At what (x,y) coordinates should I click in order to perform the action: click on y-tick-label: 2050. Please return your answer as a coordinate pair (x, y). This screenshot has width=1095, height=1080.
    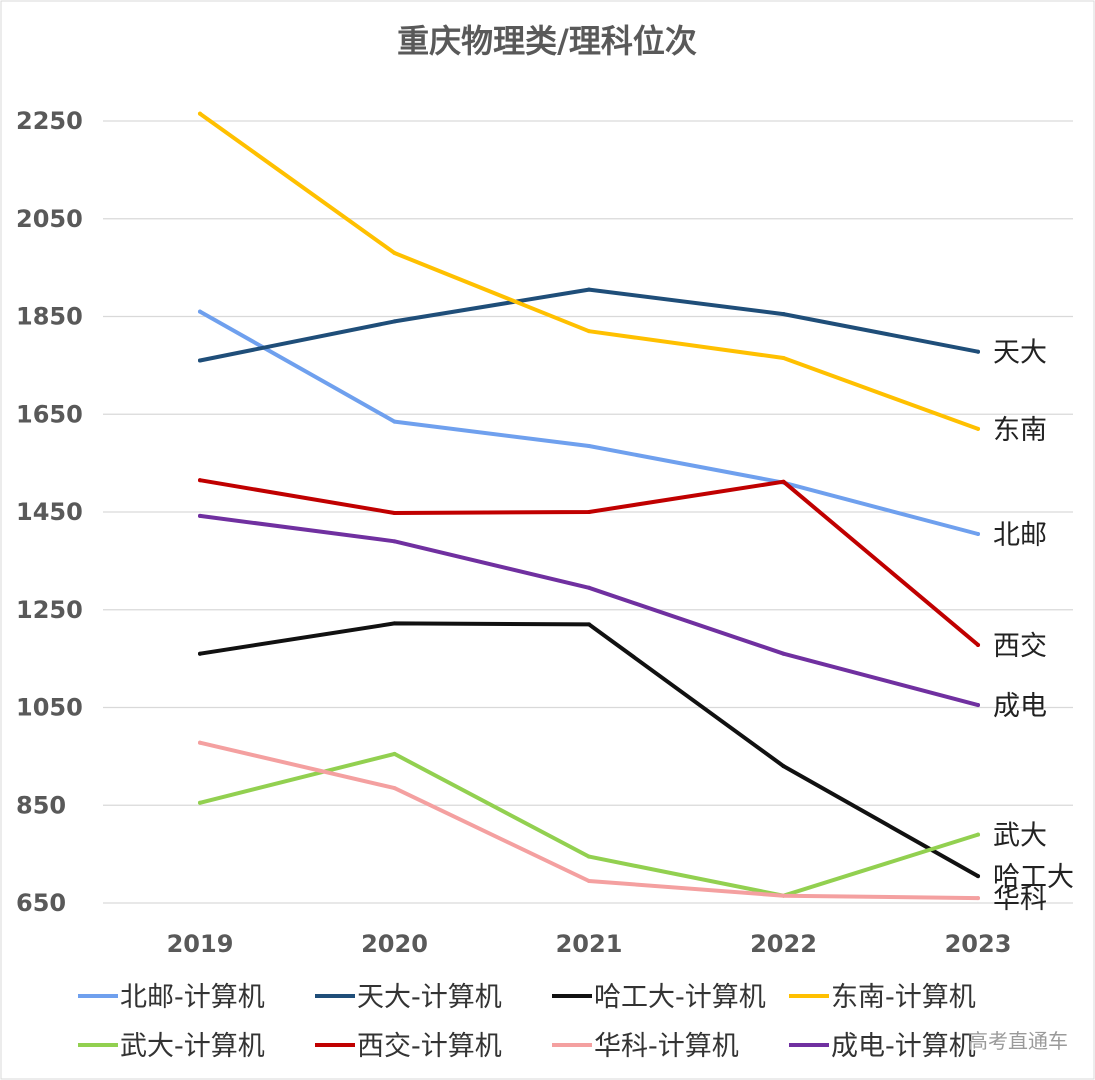
    Looking at the image, I should click on (49, 219).